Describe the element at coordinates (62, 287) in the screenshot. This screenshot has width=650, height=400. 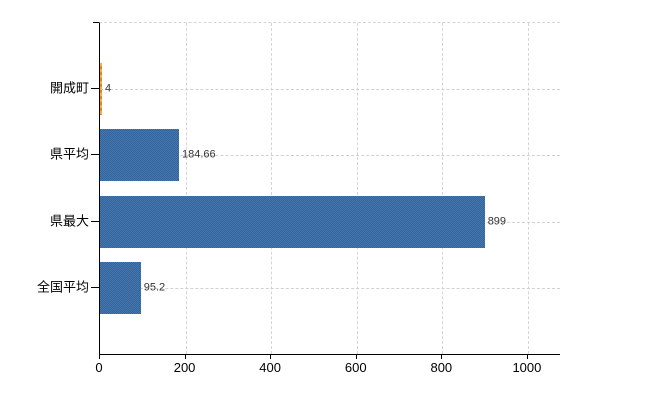
I see `category-label: 全国平均` at that location.